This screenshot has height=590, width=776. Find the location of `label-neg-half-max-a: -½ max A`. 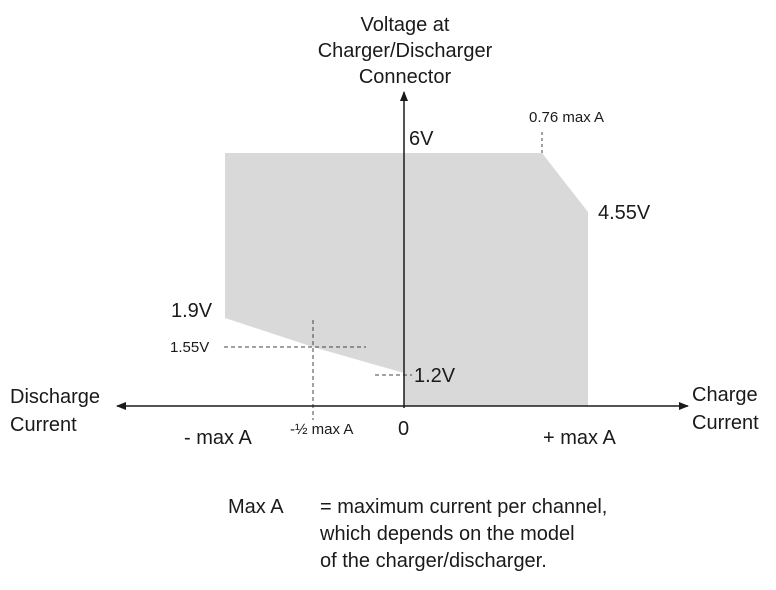

label-neg-half-max-a: -½ max A is located at coordinates (322, 429).